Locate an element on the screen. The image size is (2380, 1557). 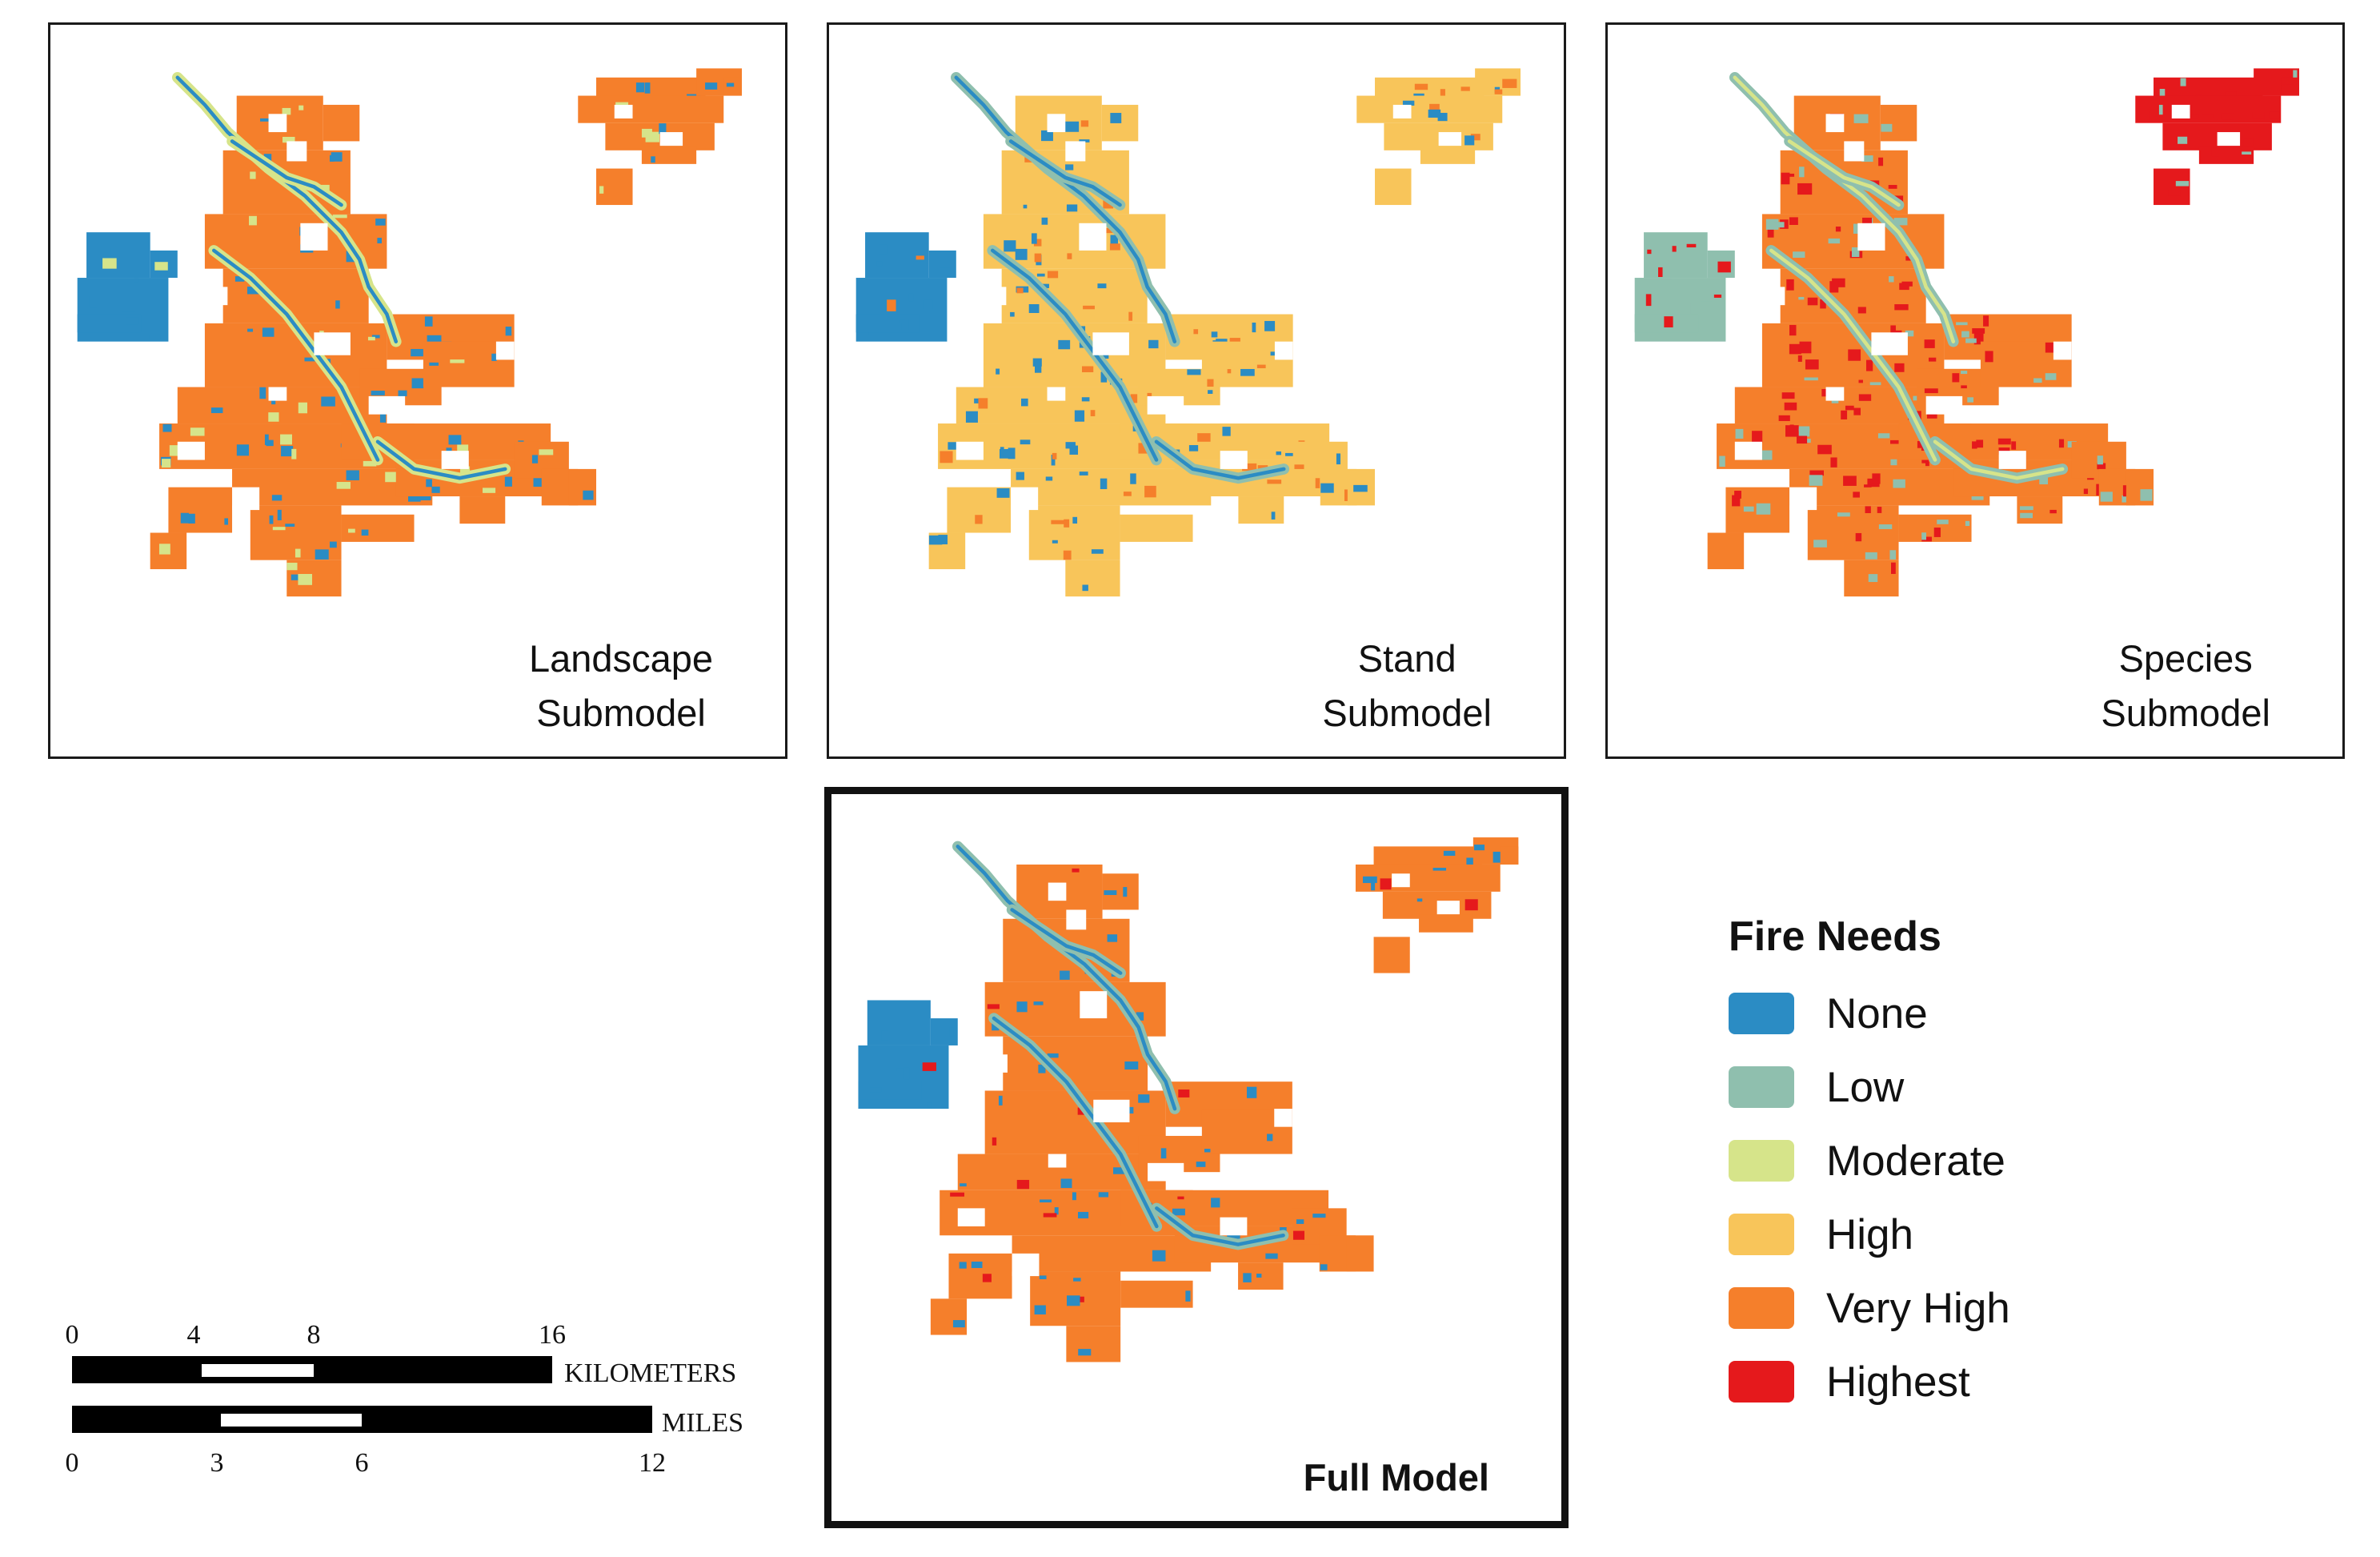
mi-bar is located at coordinates (362, 1419).